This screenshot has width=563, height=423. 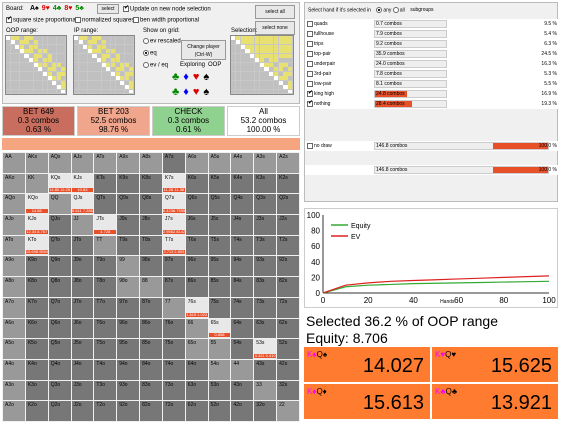 I want to click on hand-cell: T4o, so click(x=105, y=369).